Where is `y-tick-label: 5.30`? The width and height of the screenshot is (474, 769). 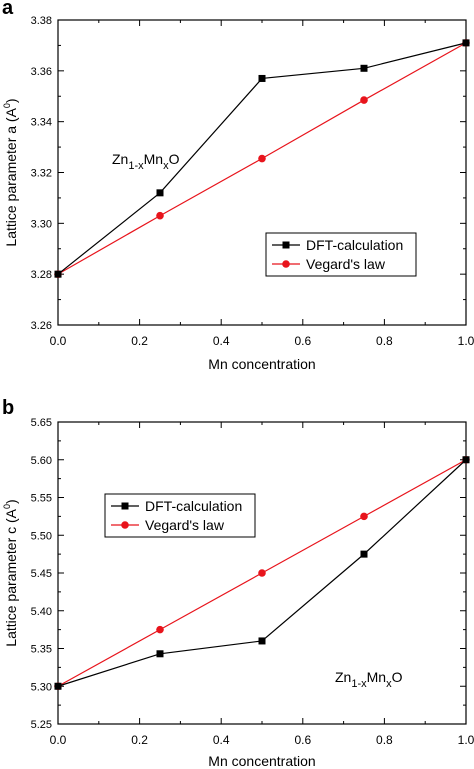 y-tick-label: 5.30 is located at coordinates (41, 687).